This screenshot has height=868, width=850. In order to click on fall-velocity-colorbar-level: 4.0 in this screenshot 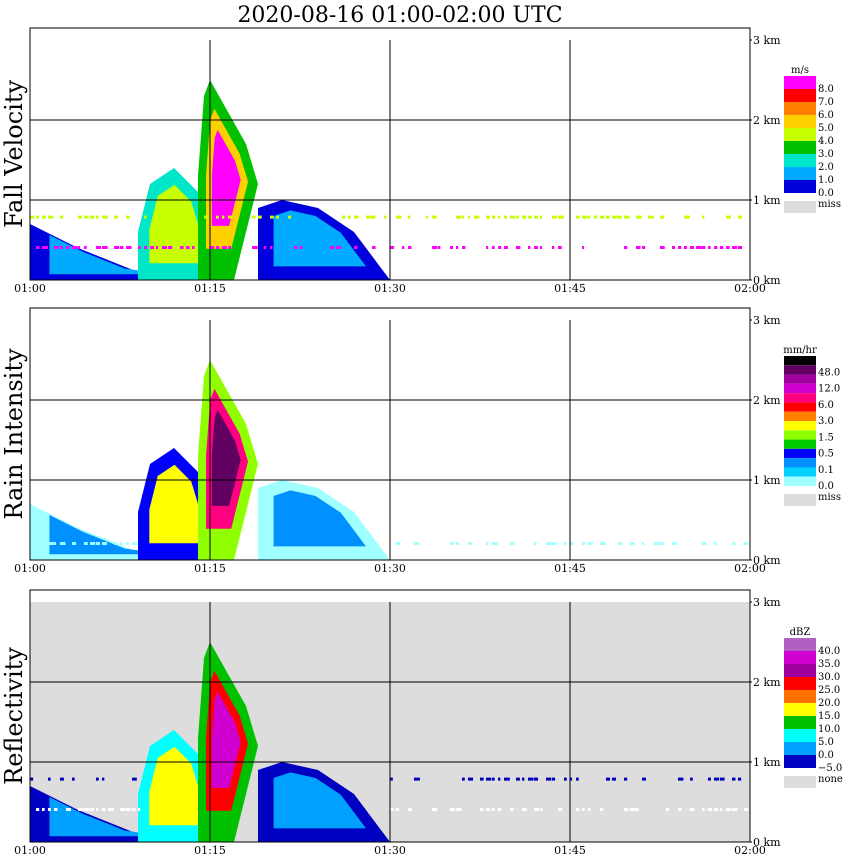, I will do `click(826, 141)`.